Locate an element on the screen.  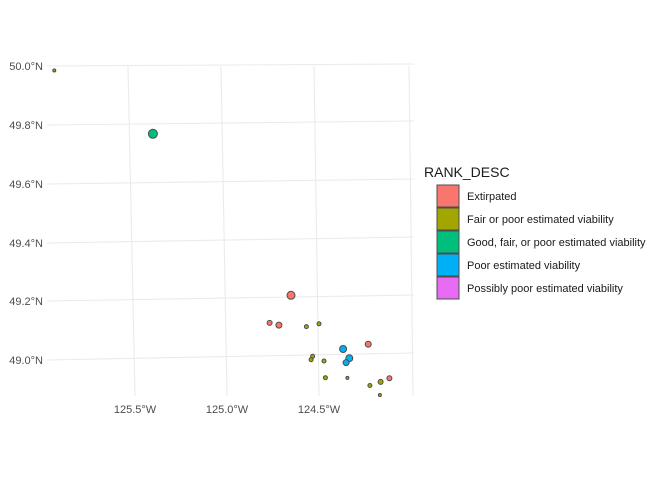
legend-key-possibly-poor is located at coordinates (448, 288).